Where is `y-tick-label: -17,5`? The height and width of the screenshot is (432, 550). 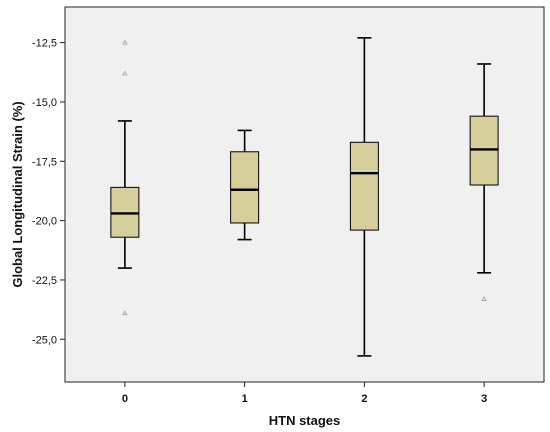
y-tick-label: -17,5 is located at coordinates (44, 162).